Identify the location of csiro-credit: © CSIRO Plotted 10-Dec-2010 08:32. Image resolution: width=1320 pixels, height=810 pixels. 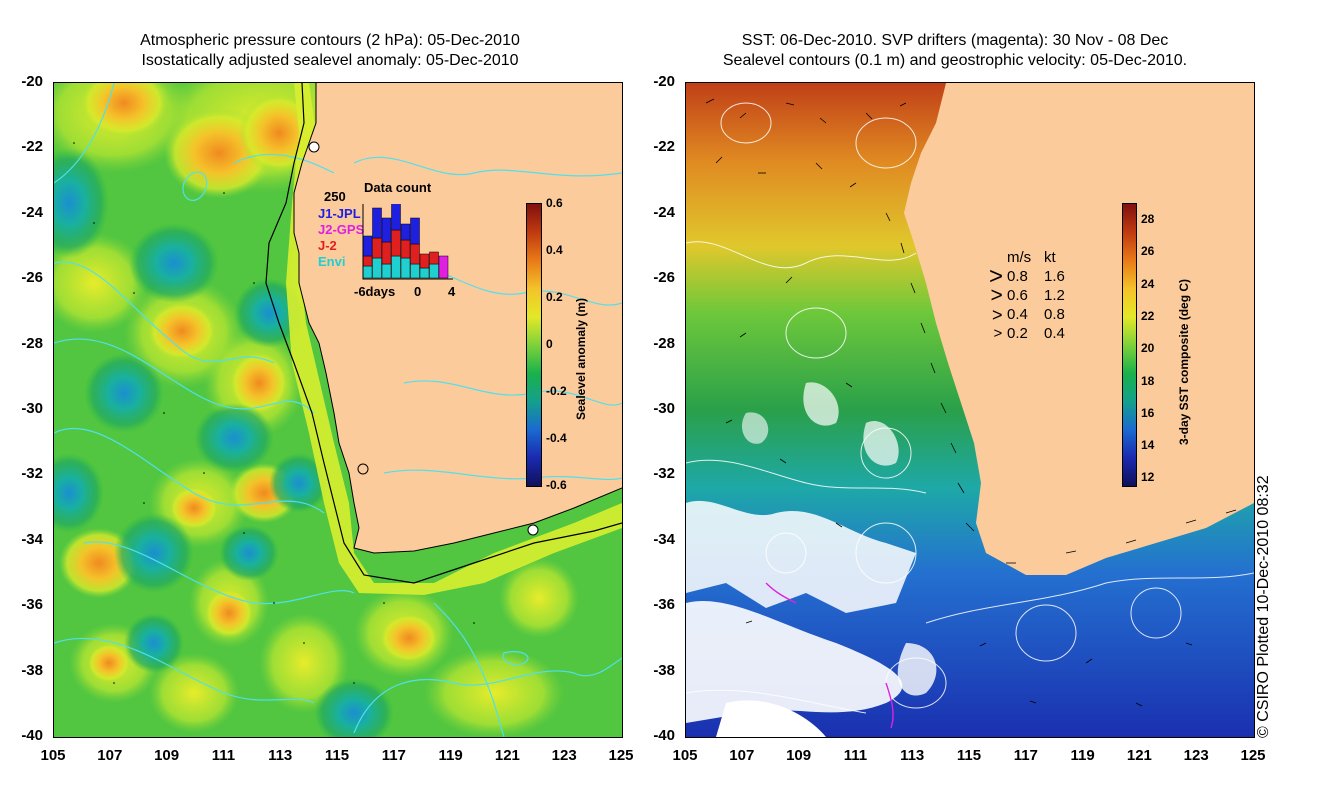
(1263, 606).